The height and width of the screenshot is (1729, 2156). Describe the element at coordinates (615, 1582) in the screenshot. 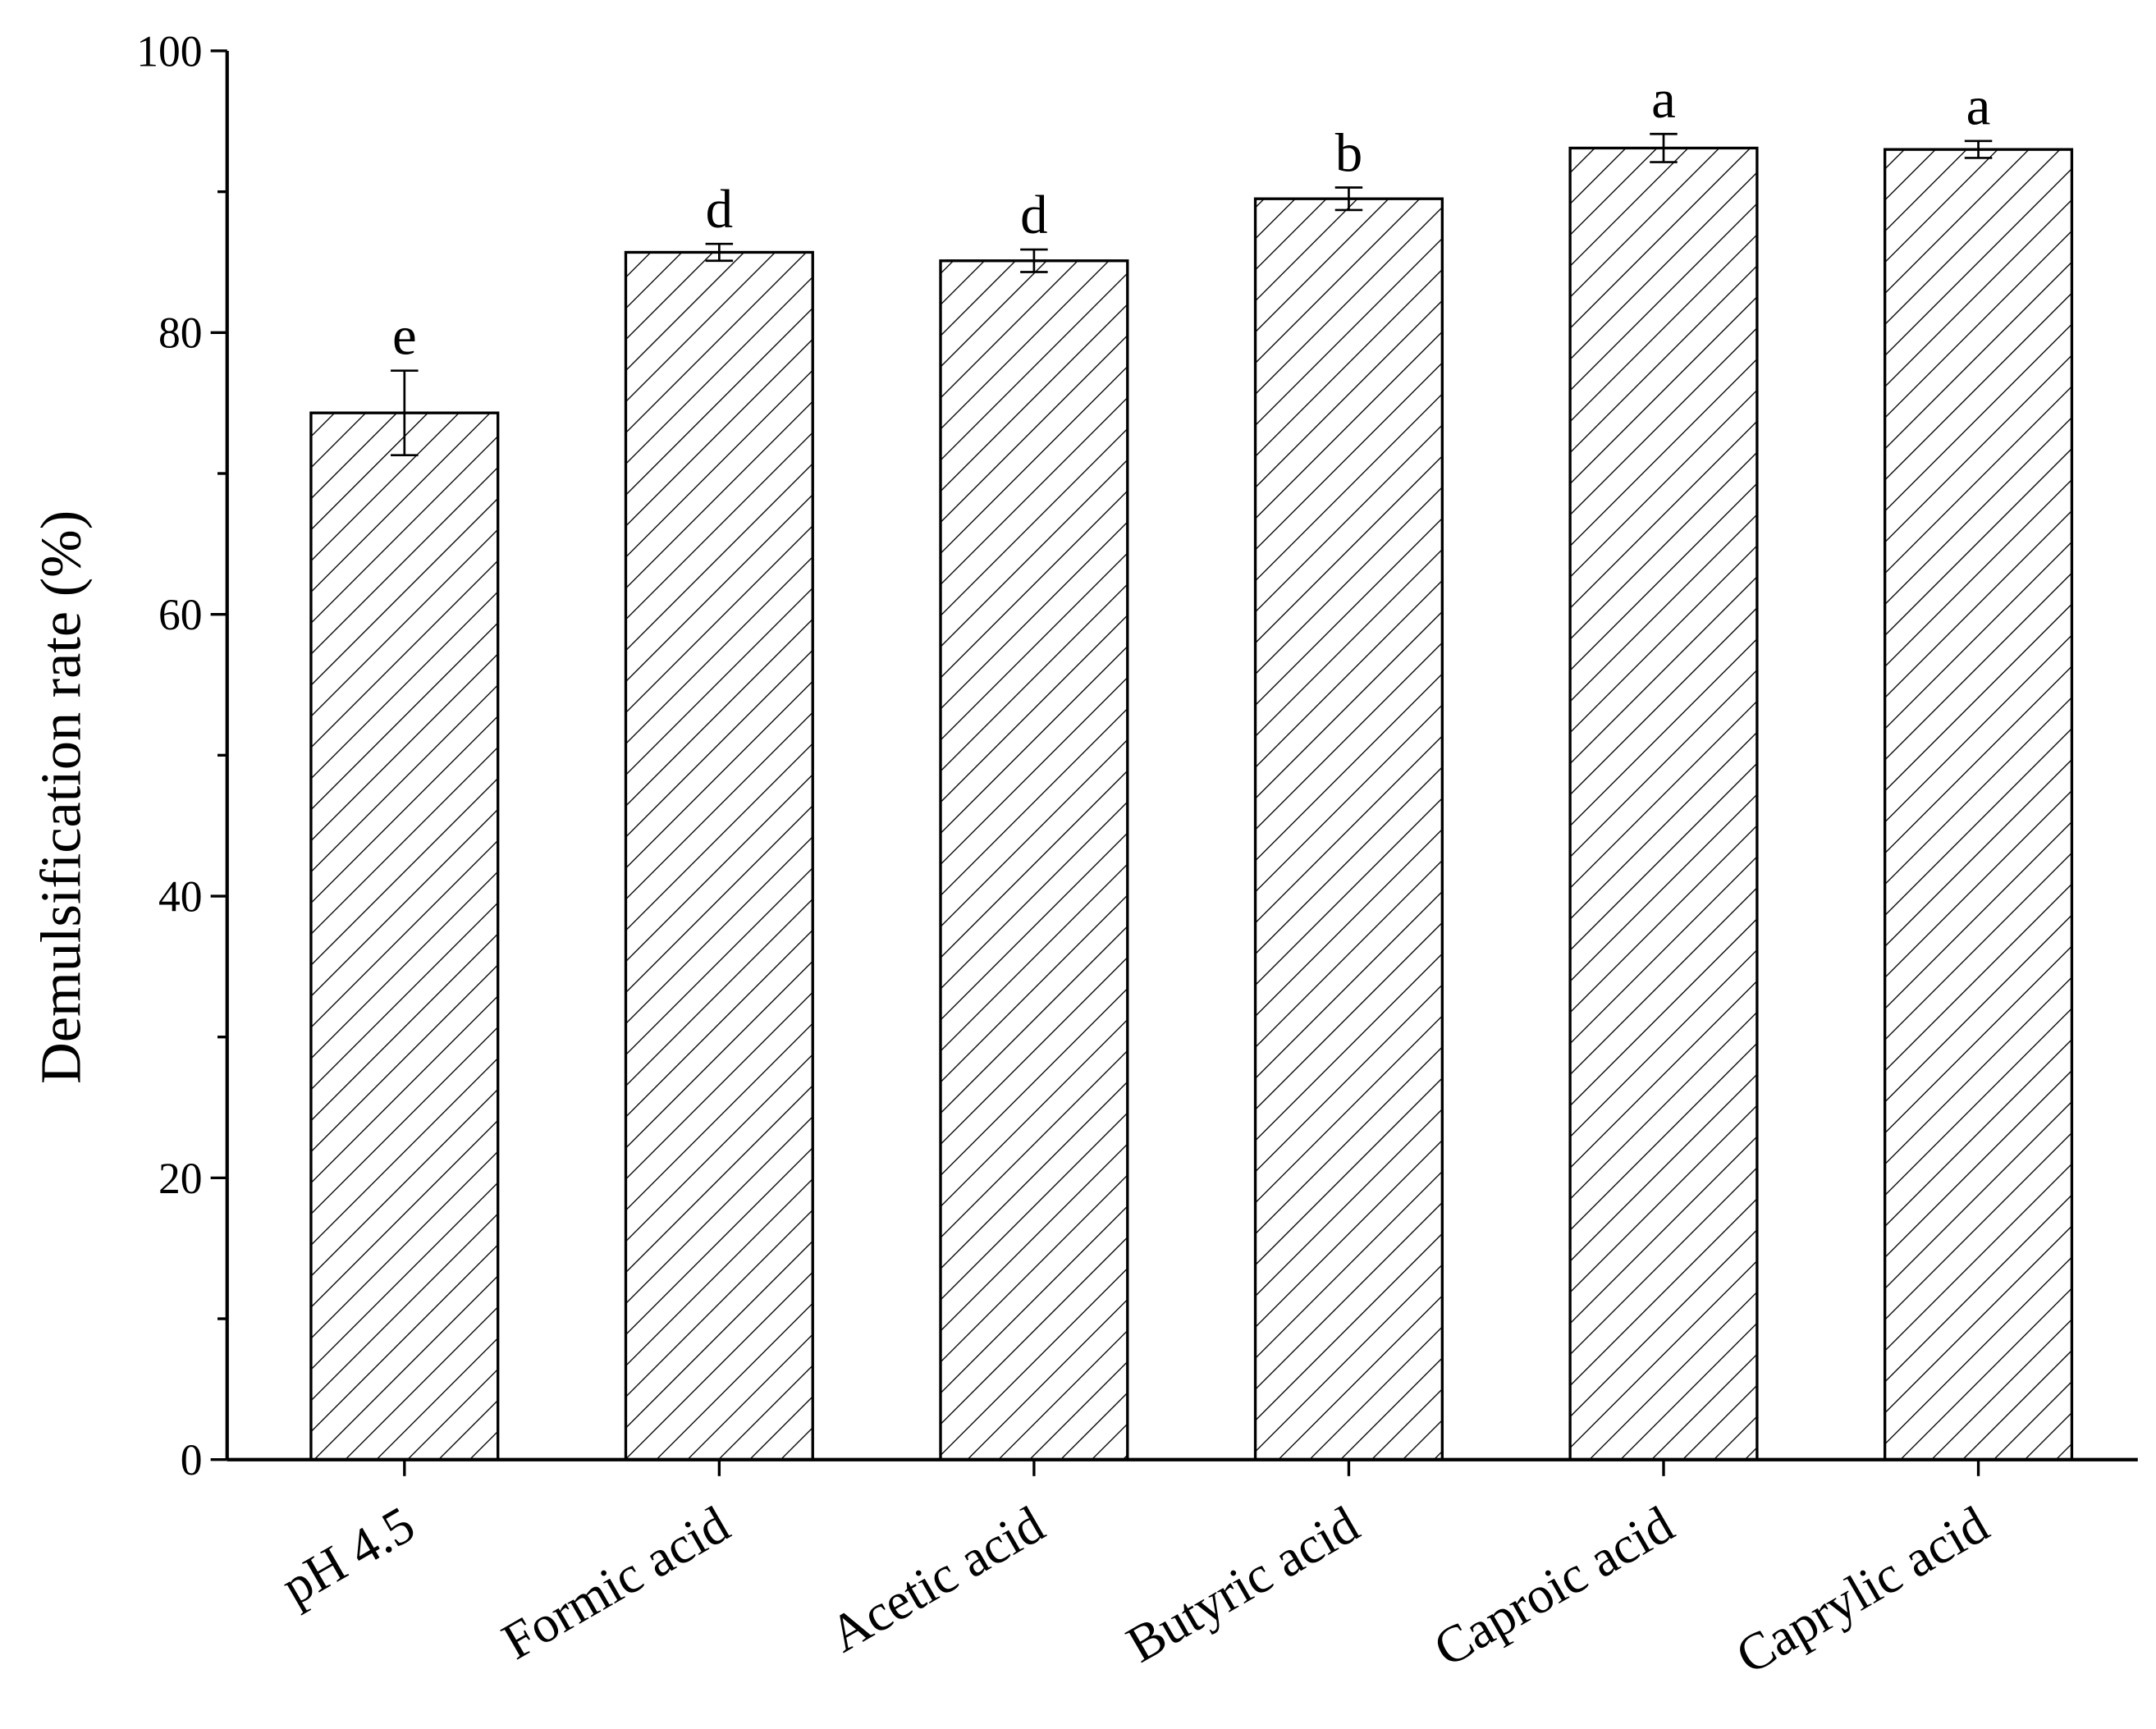

I see `x-tick-label: Formic acid` at that location.